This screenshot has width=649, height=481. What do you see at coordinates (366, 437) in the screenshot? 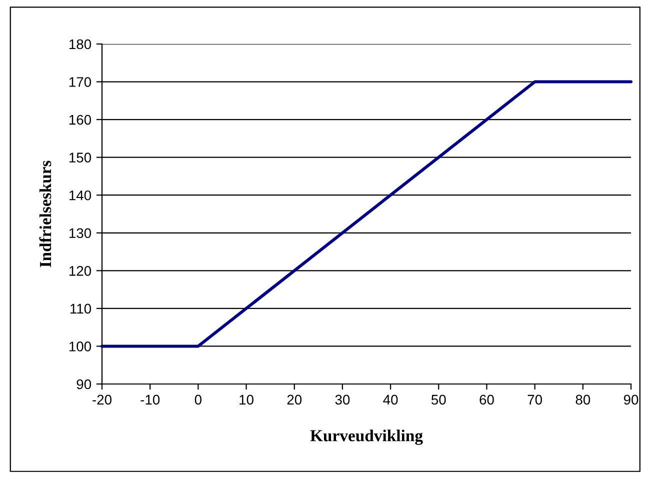
I see `x-axis-title: Kurveudvikling` at bounding box center [366, 437].